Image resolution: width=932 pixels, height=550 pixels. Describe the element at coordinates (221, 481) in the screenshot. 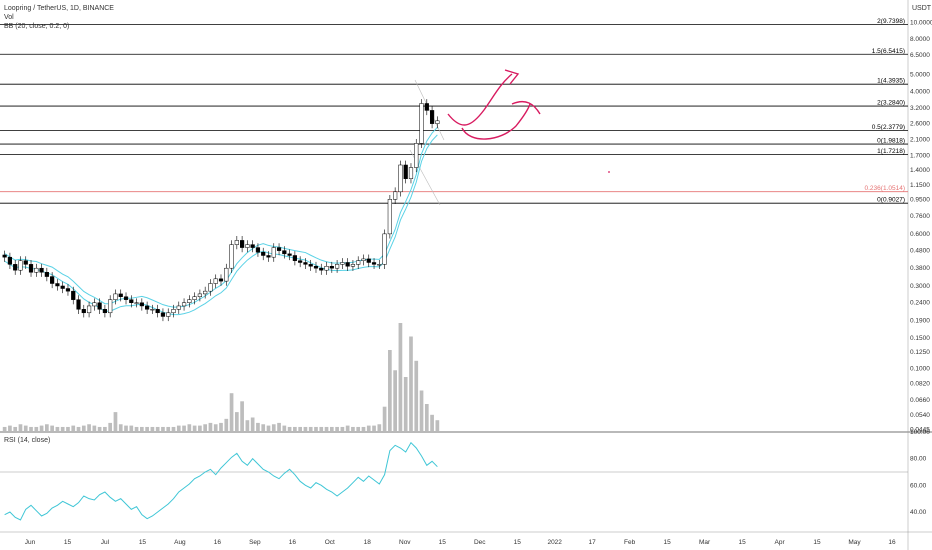

I see `rsi-line` at that location.